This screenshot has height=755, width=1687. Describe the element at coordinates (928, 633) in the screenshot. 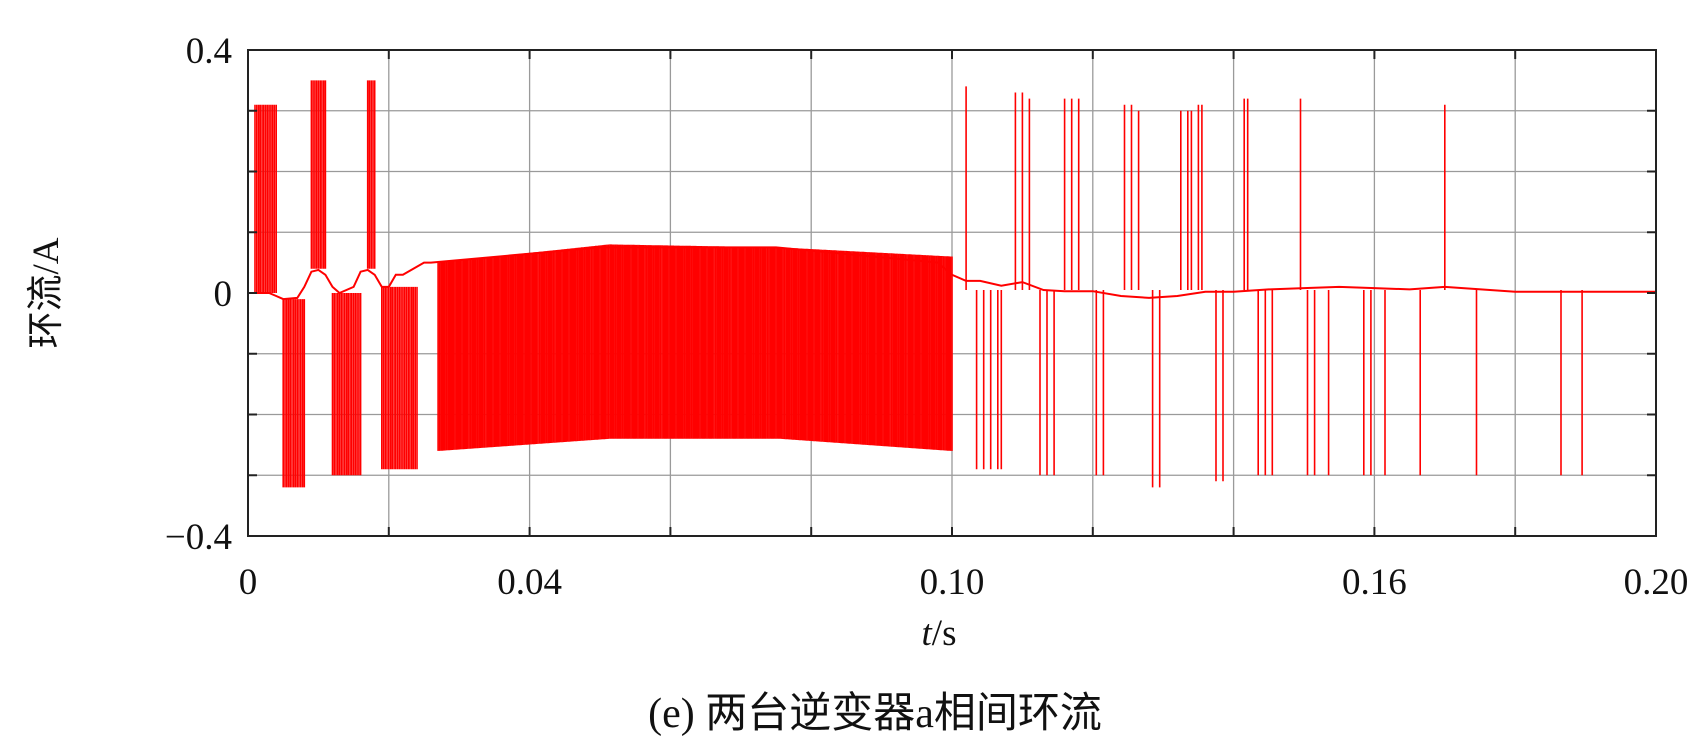

I see `x-axis-label-var: t` at that location.